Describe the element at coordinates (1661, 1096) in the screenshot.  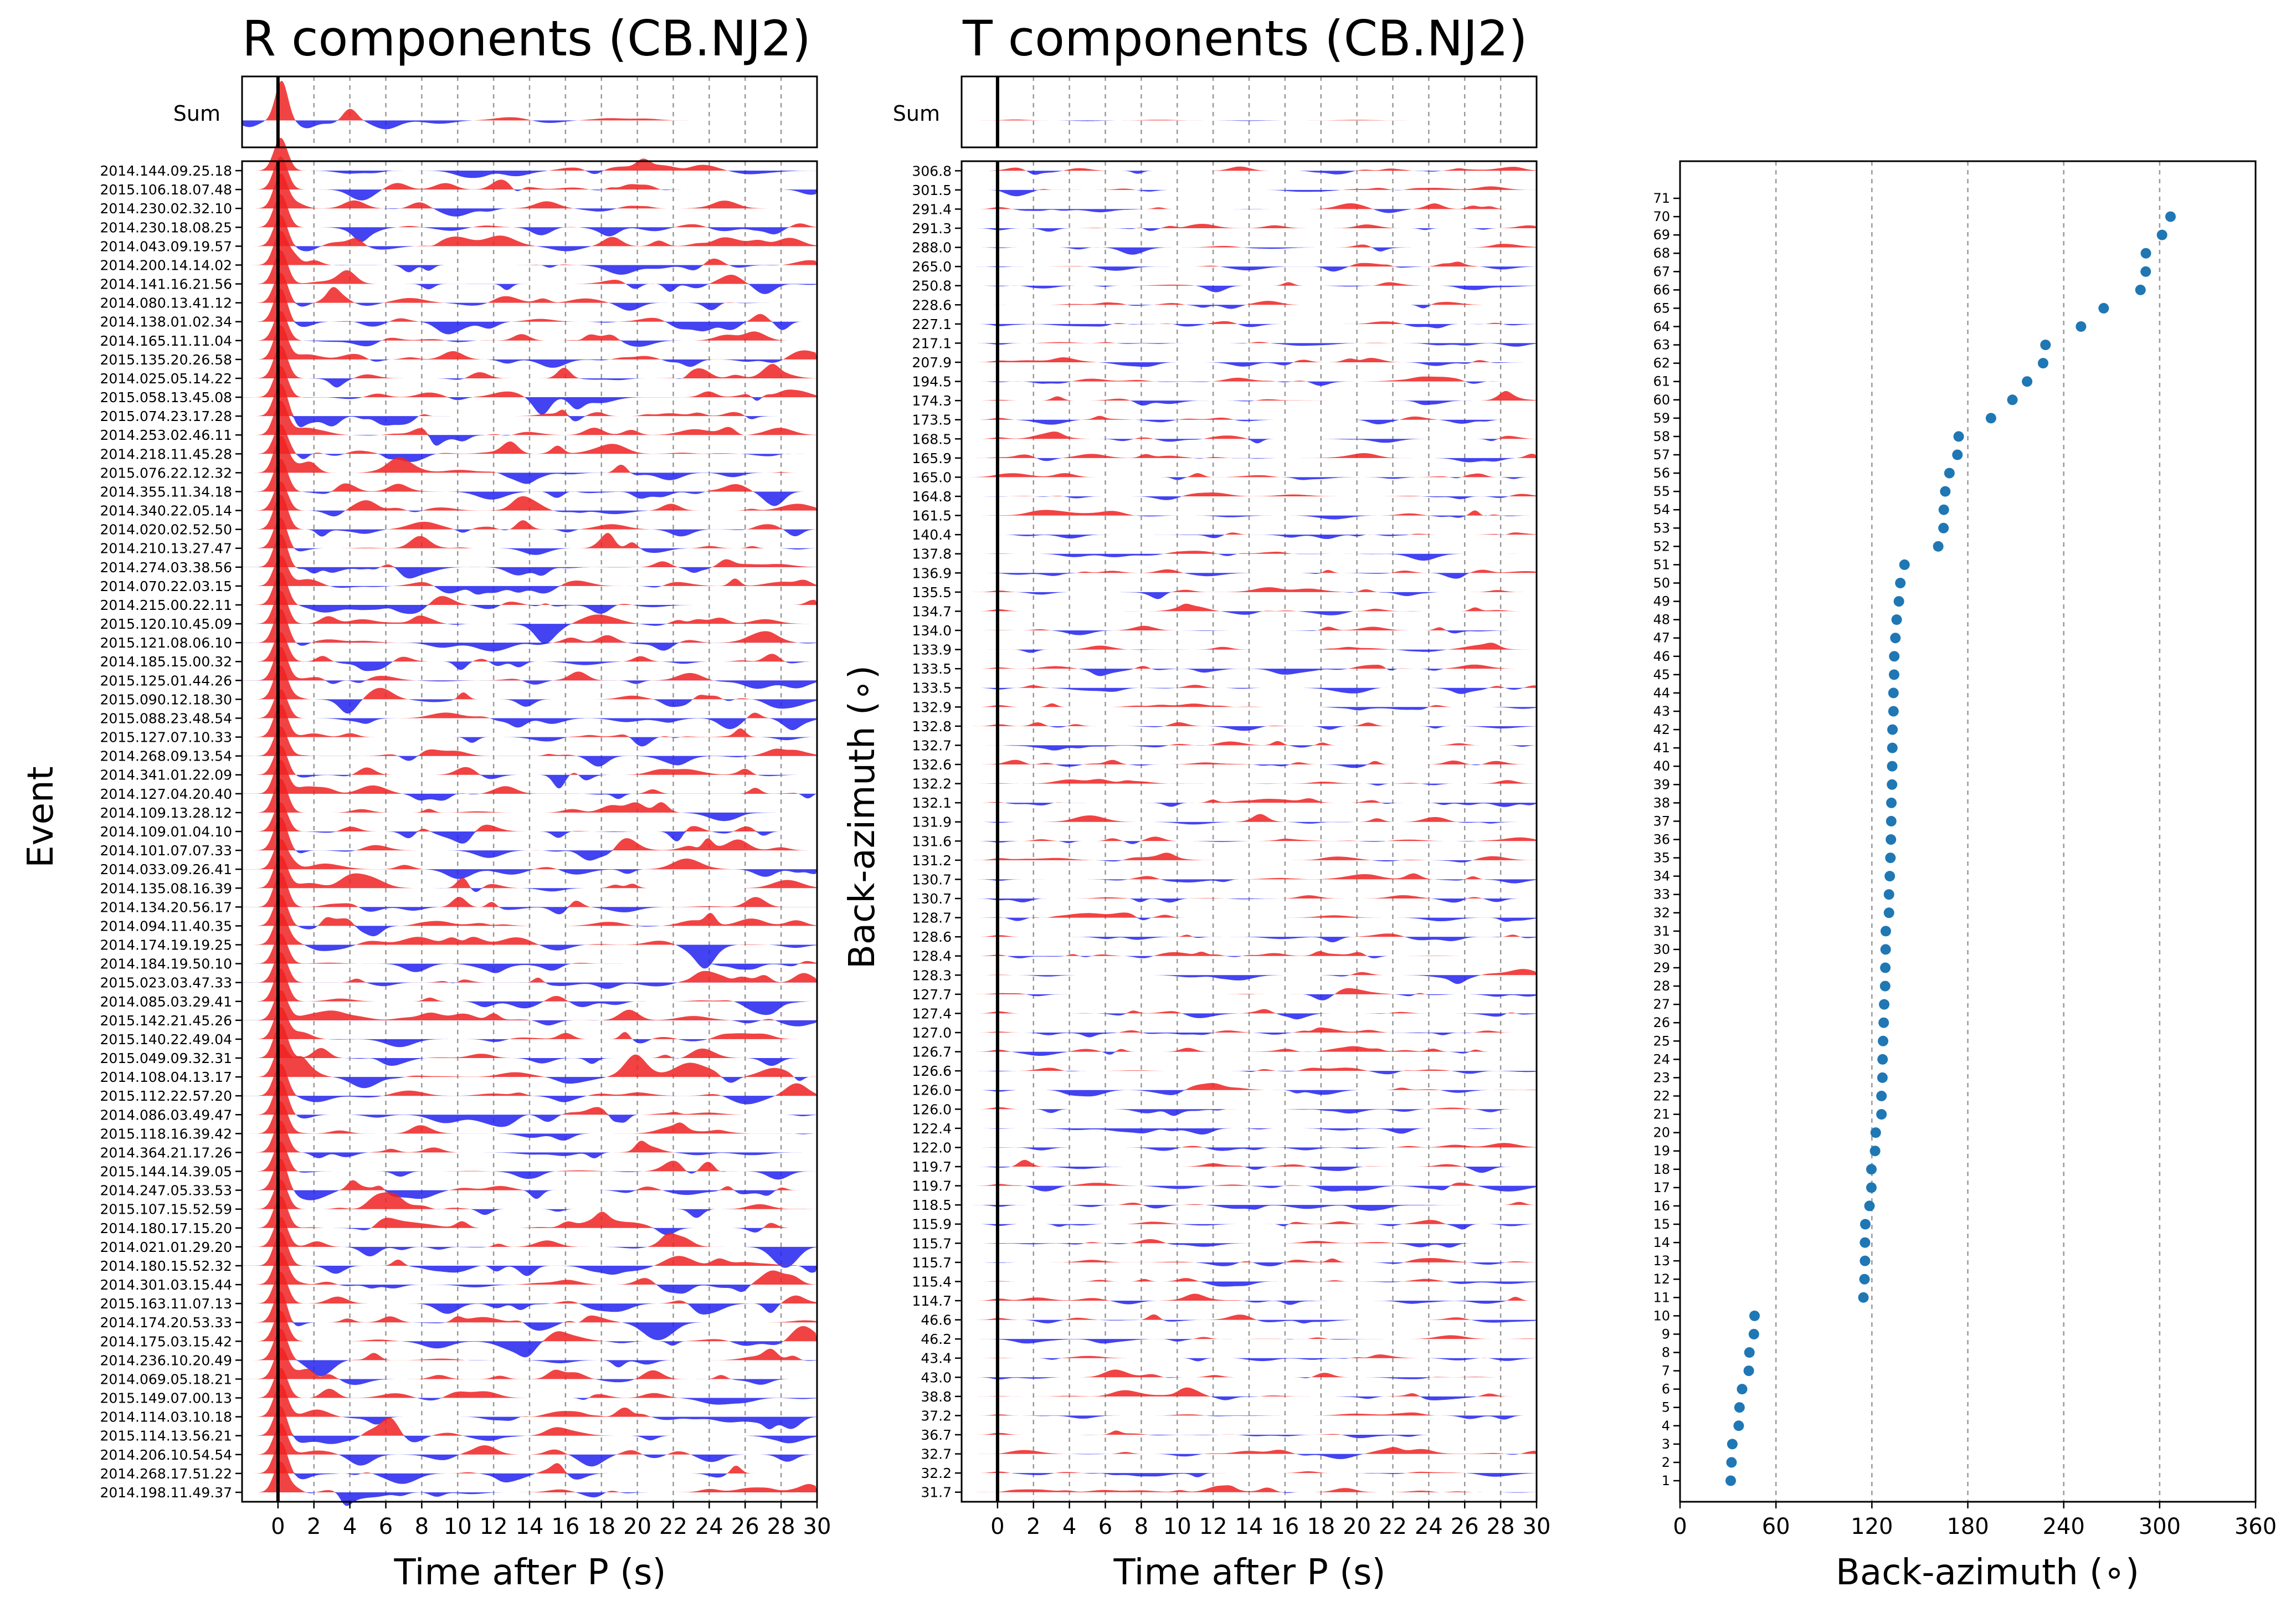
I see `baz-ytick-label: 22` at that location.